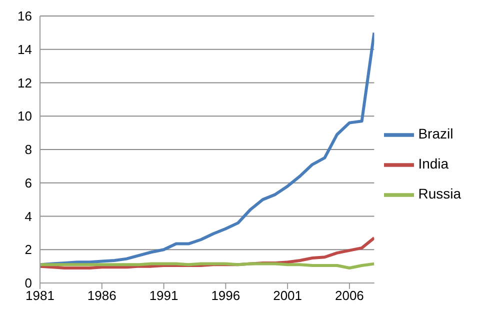  What do you see at coordinates (28, 182) in the screenshot?
I see `y-tick-label: 6` at bounding box center [28, 182].